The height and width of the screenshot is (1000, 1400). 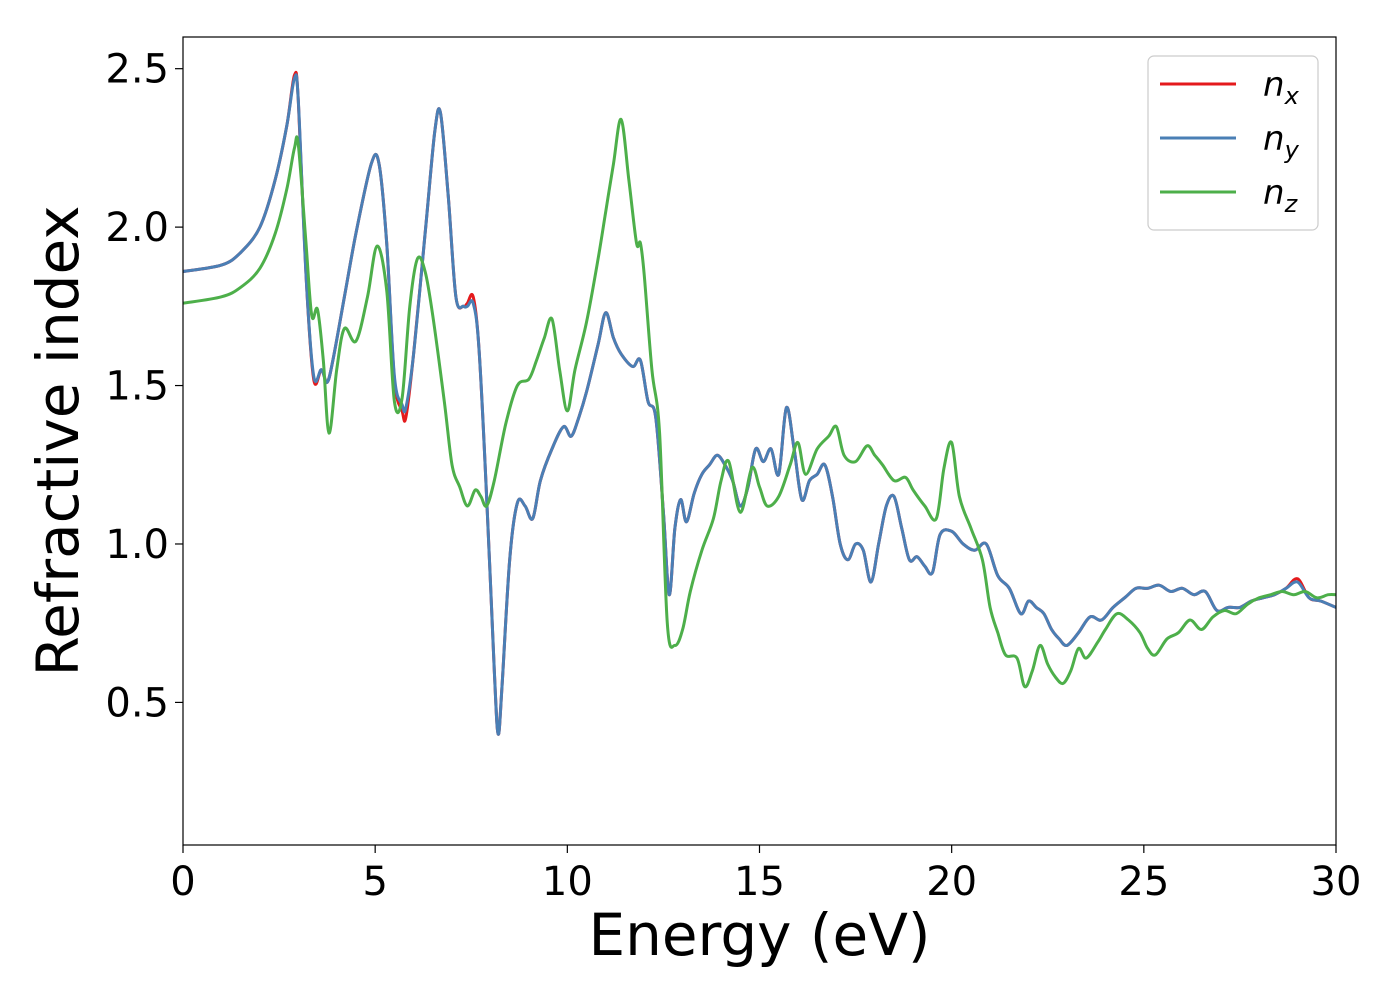 What do you see at coordinates (1233, 143) in the screenshot?
I see `legend-box` at bounding box center [1233, 143].